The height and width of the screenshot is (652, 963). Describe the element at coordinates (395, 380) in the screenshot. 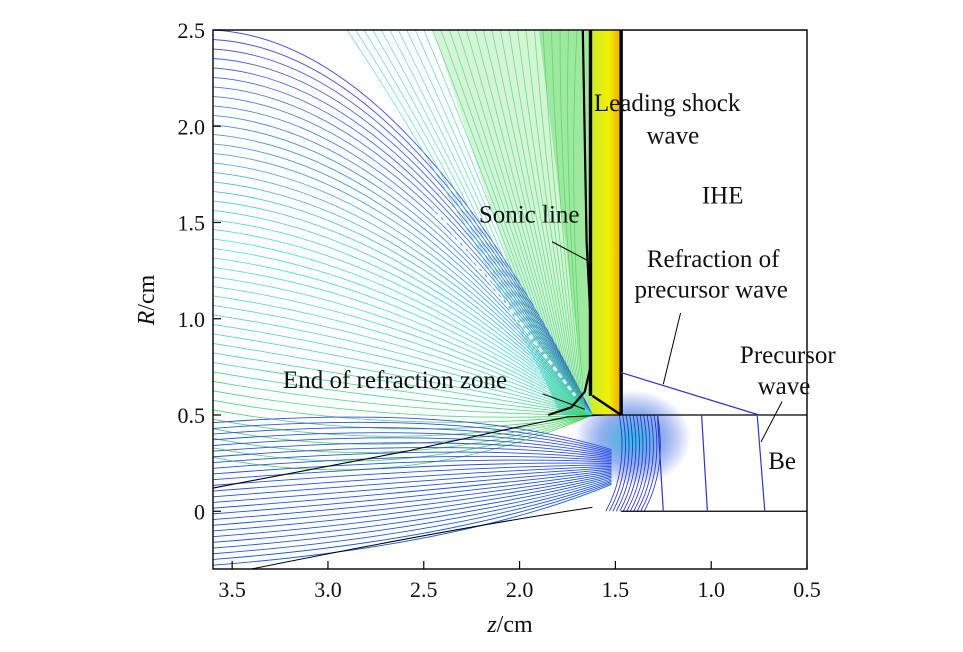

I see `annotation-label: End of refraction zone` at that location.